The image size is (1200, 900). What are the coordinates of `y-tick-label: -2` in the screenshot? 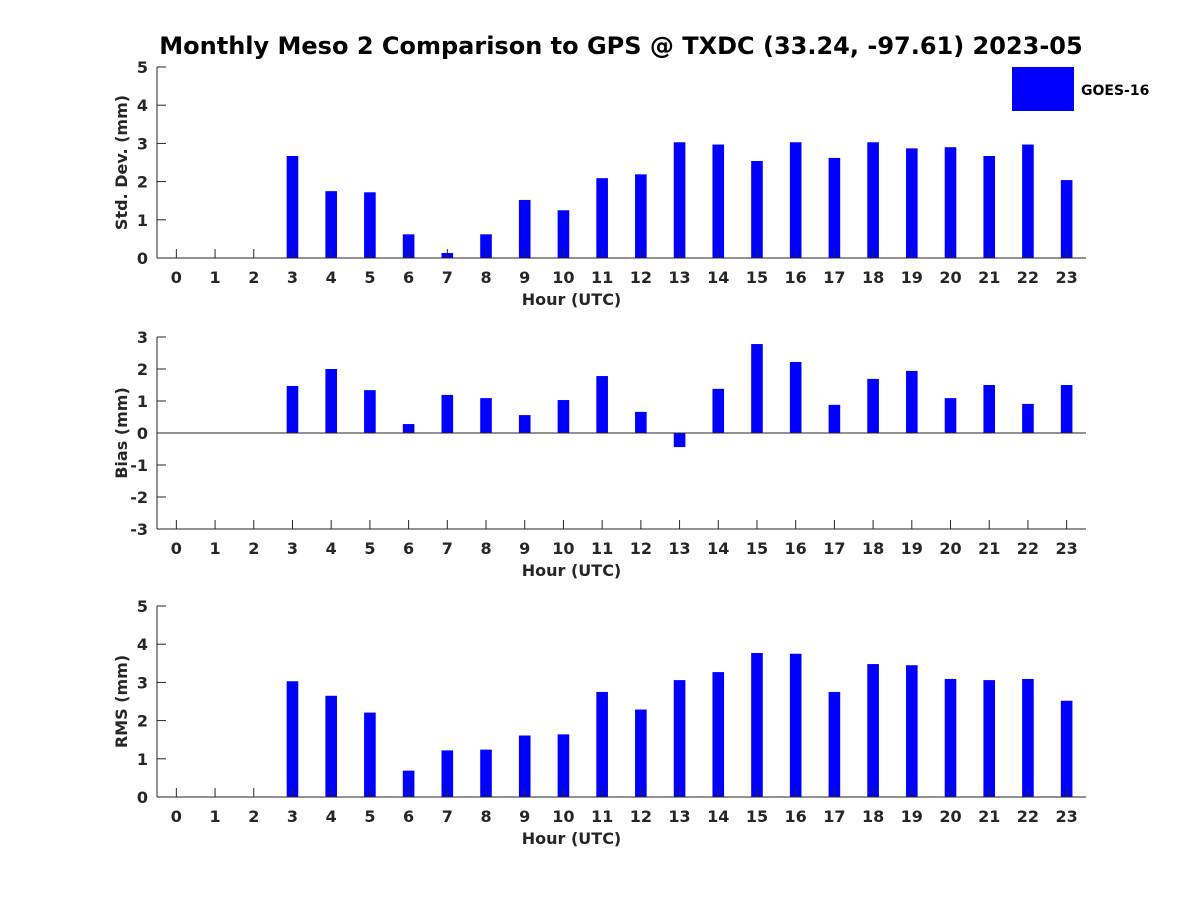 It's located at (139, 497).